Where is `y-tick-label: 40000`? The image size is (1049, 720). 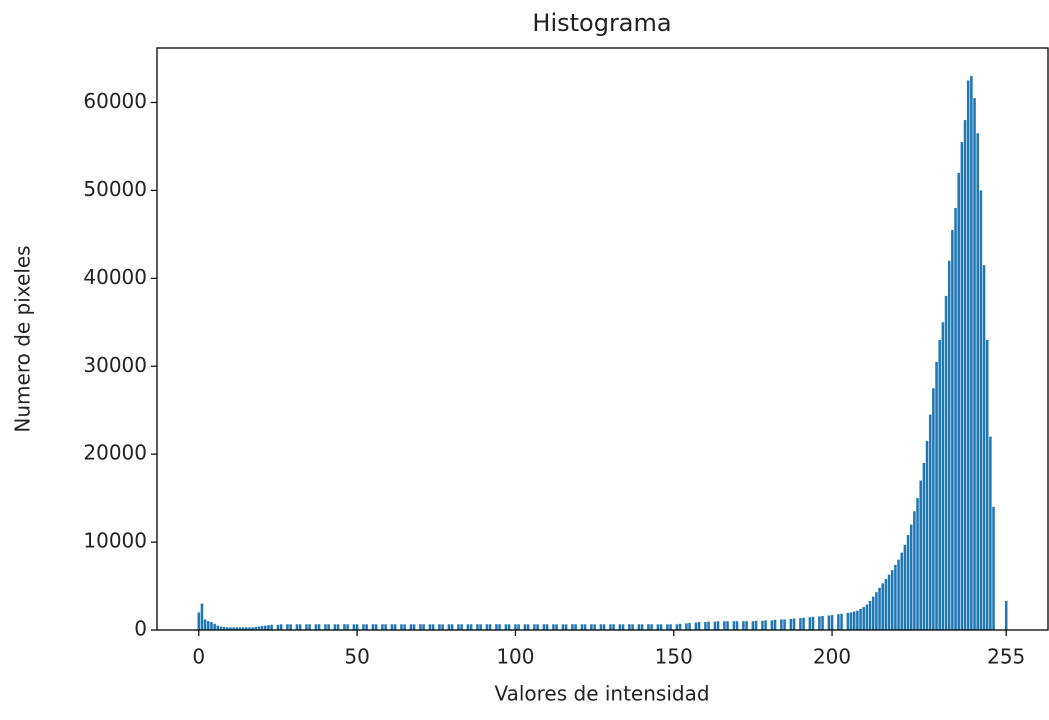 y-tick-label: 40000 is located at coordinates (115, 277).